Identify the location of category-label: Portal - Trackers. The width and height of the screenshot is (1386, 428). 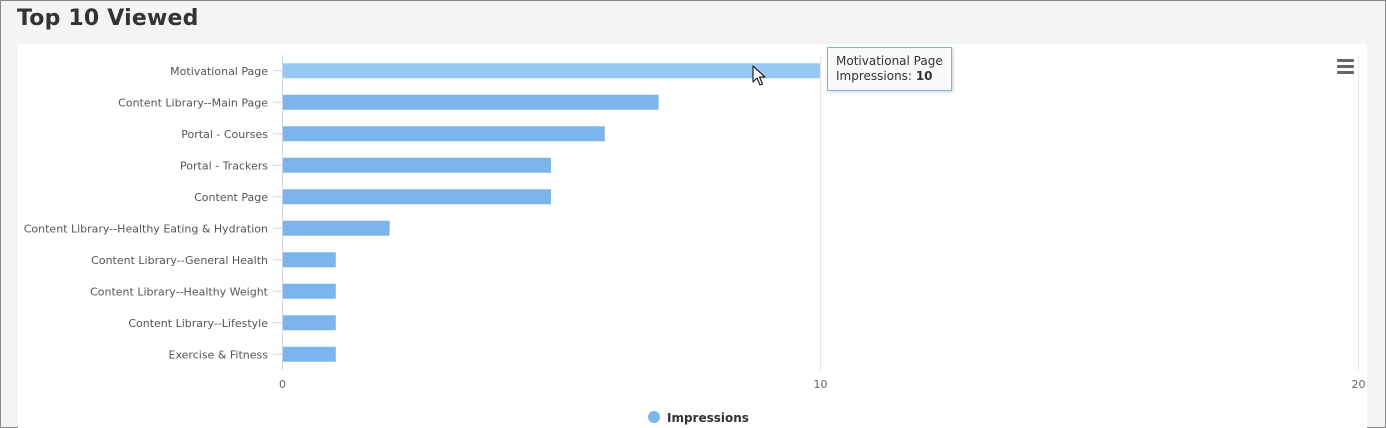
(224, 165).